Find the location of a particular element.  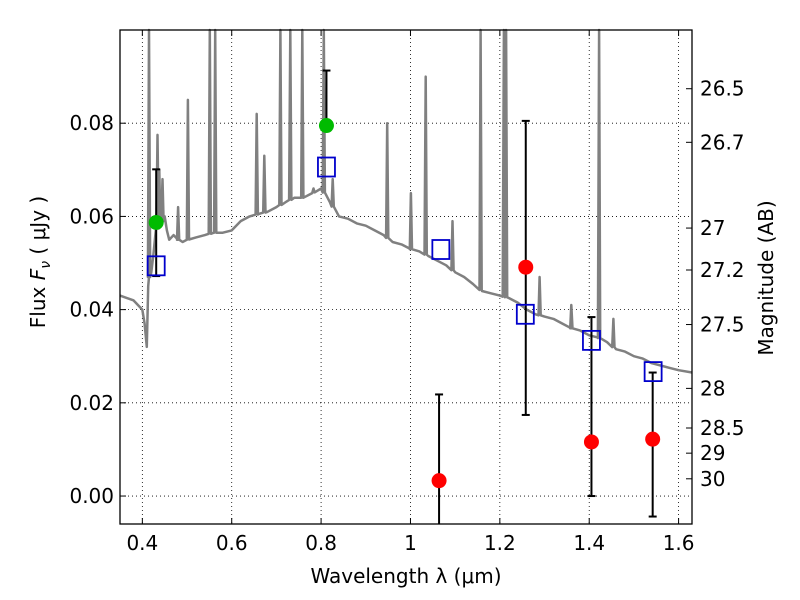

y-tick-label: 0.00 is located at coordinates (91, 496).